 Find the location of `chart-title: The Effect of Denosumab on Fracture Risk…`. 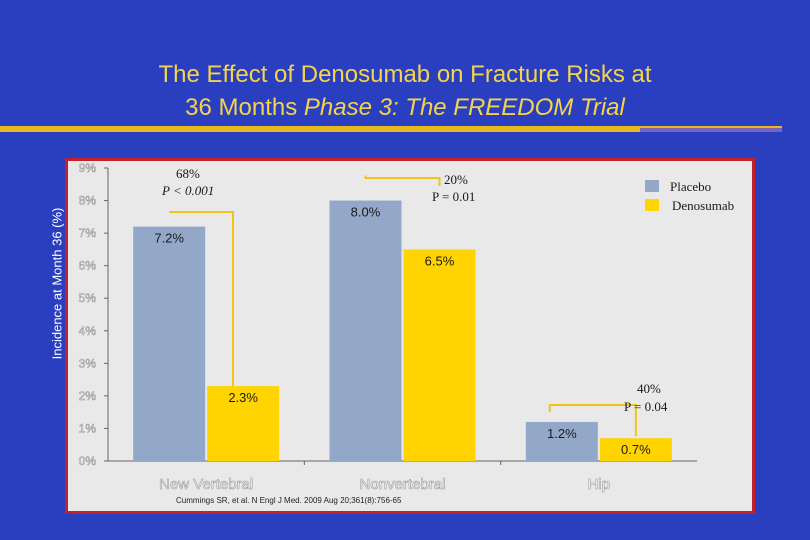

chart-title: The Effect of Denosumab on Fracture Risk… is located at coordinates (405, 91).